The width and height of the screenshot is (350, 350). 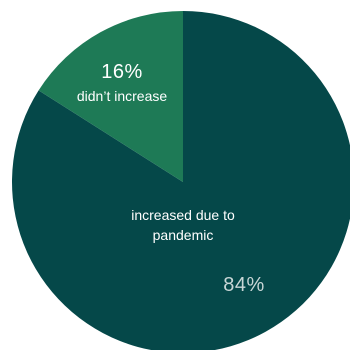 What do you see at coordinates (183, 235) in the screenshot?
I see `slice-label-increased-line-2: pandemic` at bounding box center [183, 235].